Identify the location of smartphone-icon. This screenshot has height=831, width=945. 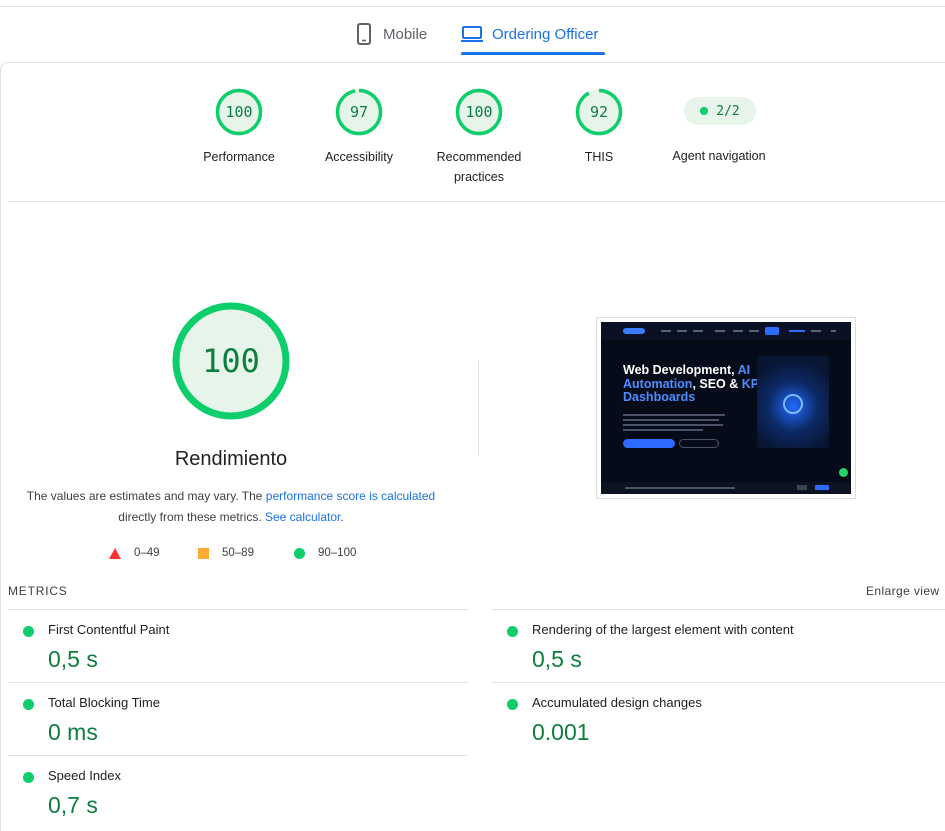
(364, 34).